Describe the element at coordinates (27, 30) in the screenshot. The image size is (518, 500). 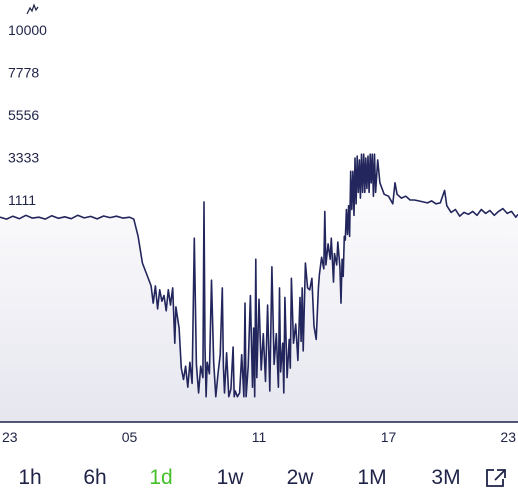
I see `y-tick-label: 10000` at that location.